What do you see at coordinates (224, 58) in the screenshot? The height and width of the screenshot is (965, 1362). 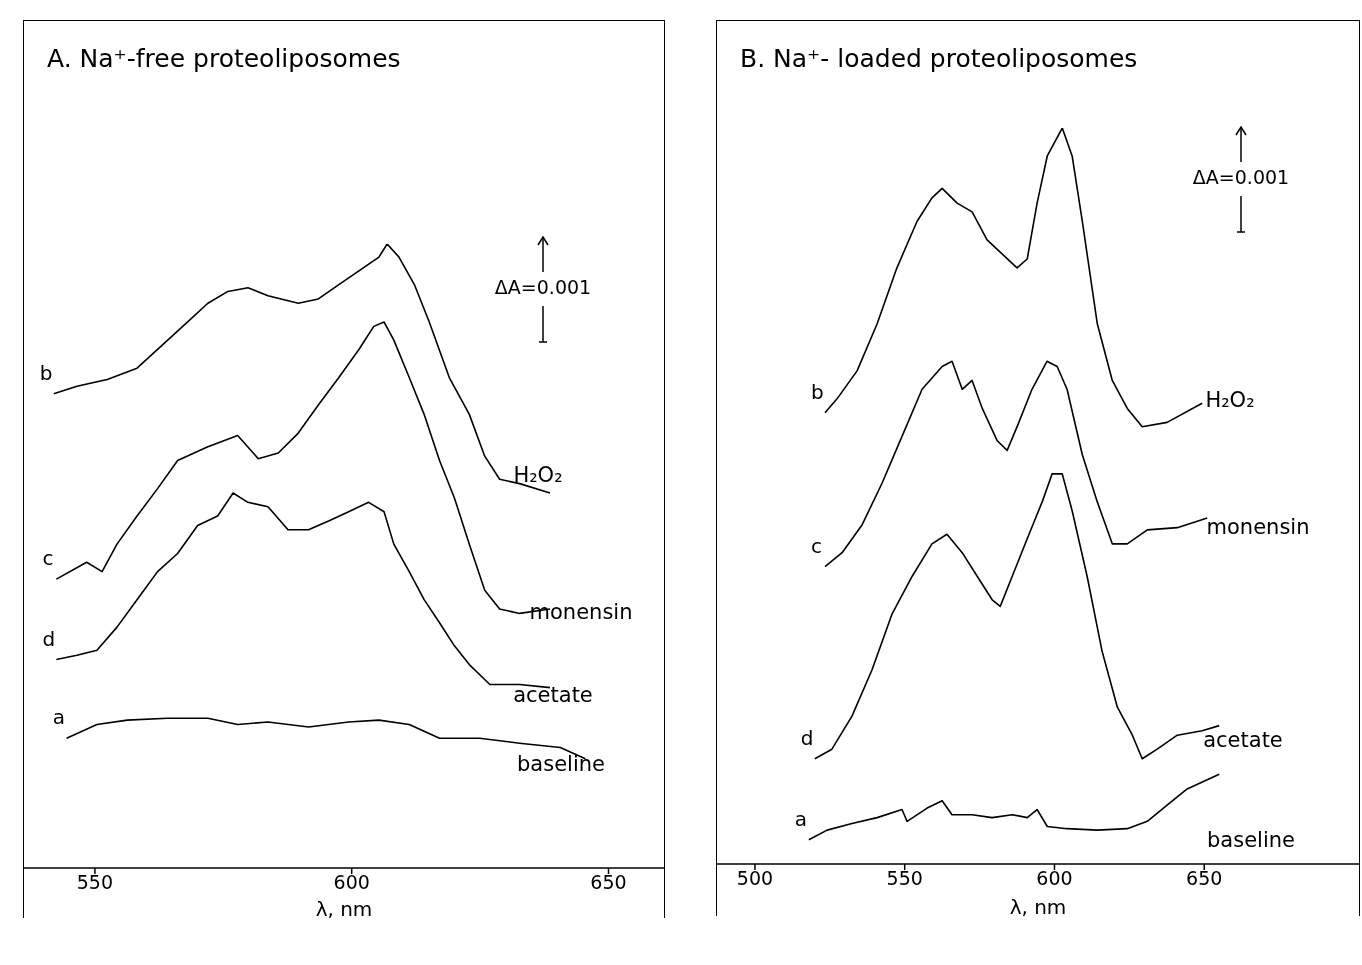 I see `chart-title: A. Na⁺-free proteoliposomes` at bounding box center [224, 58].